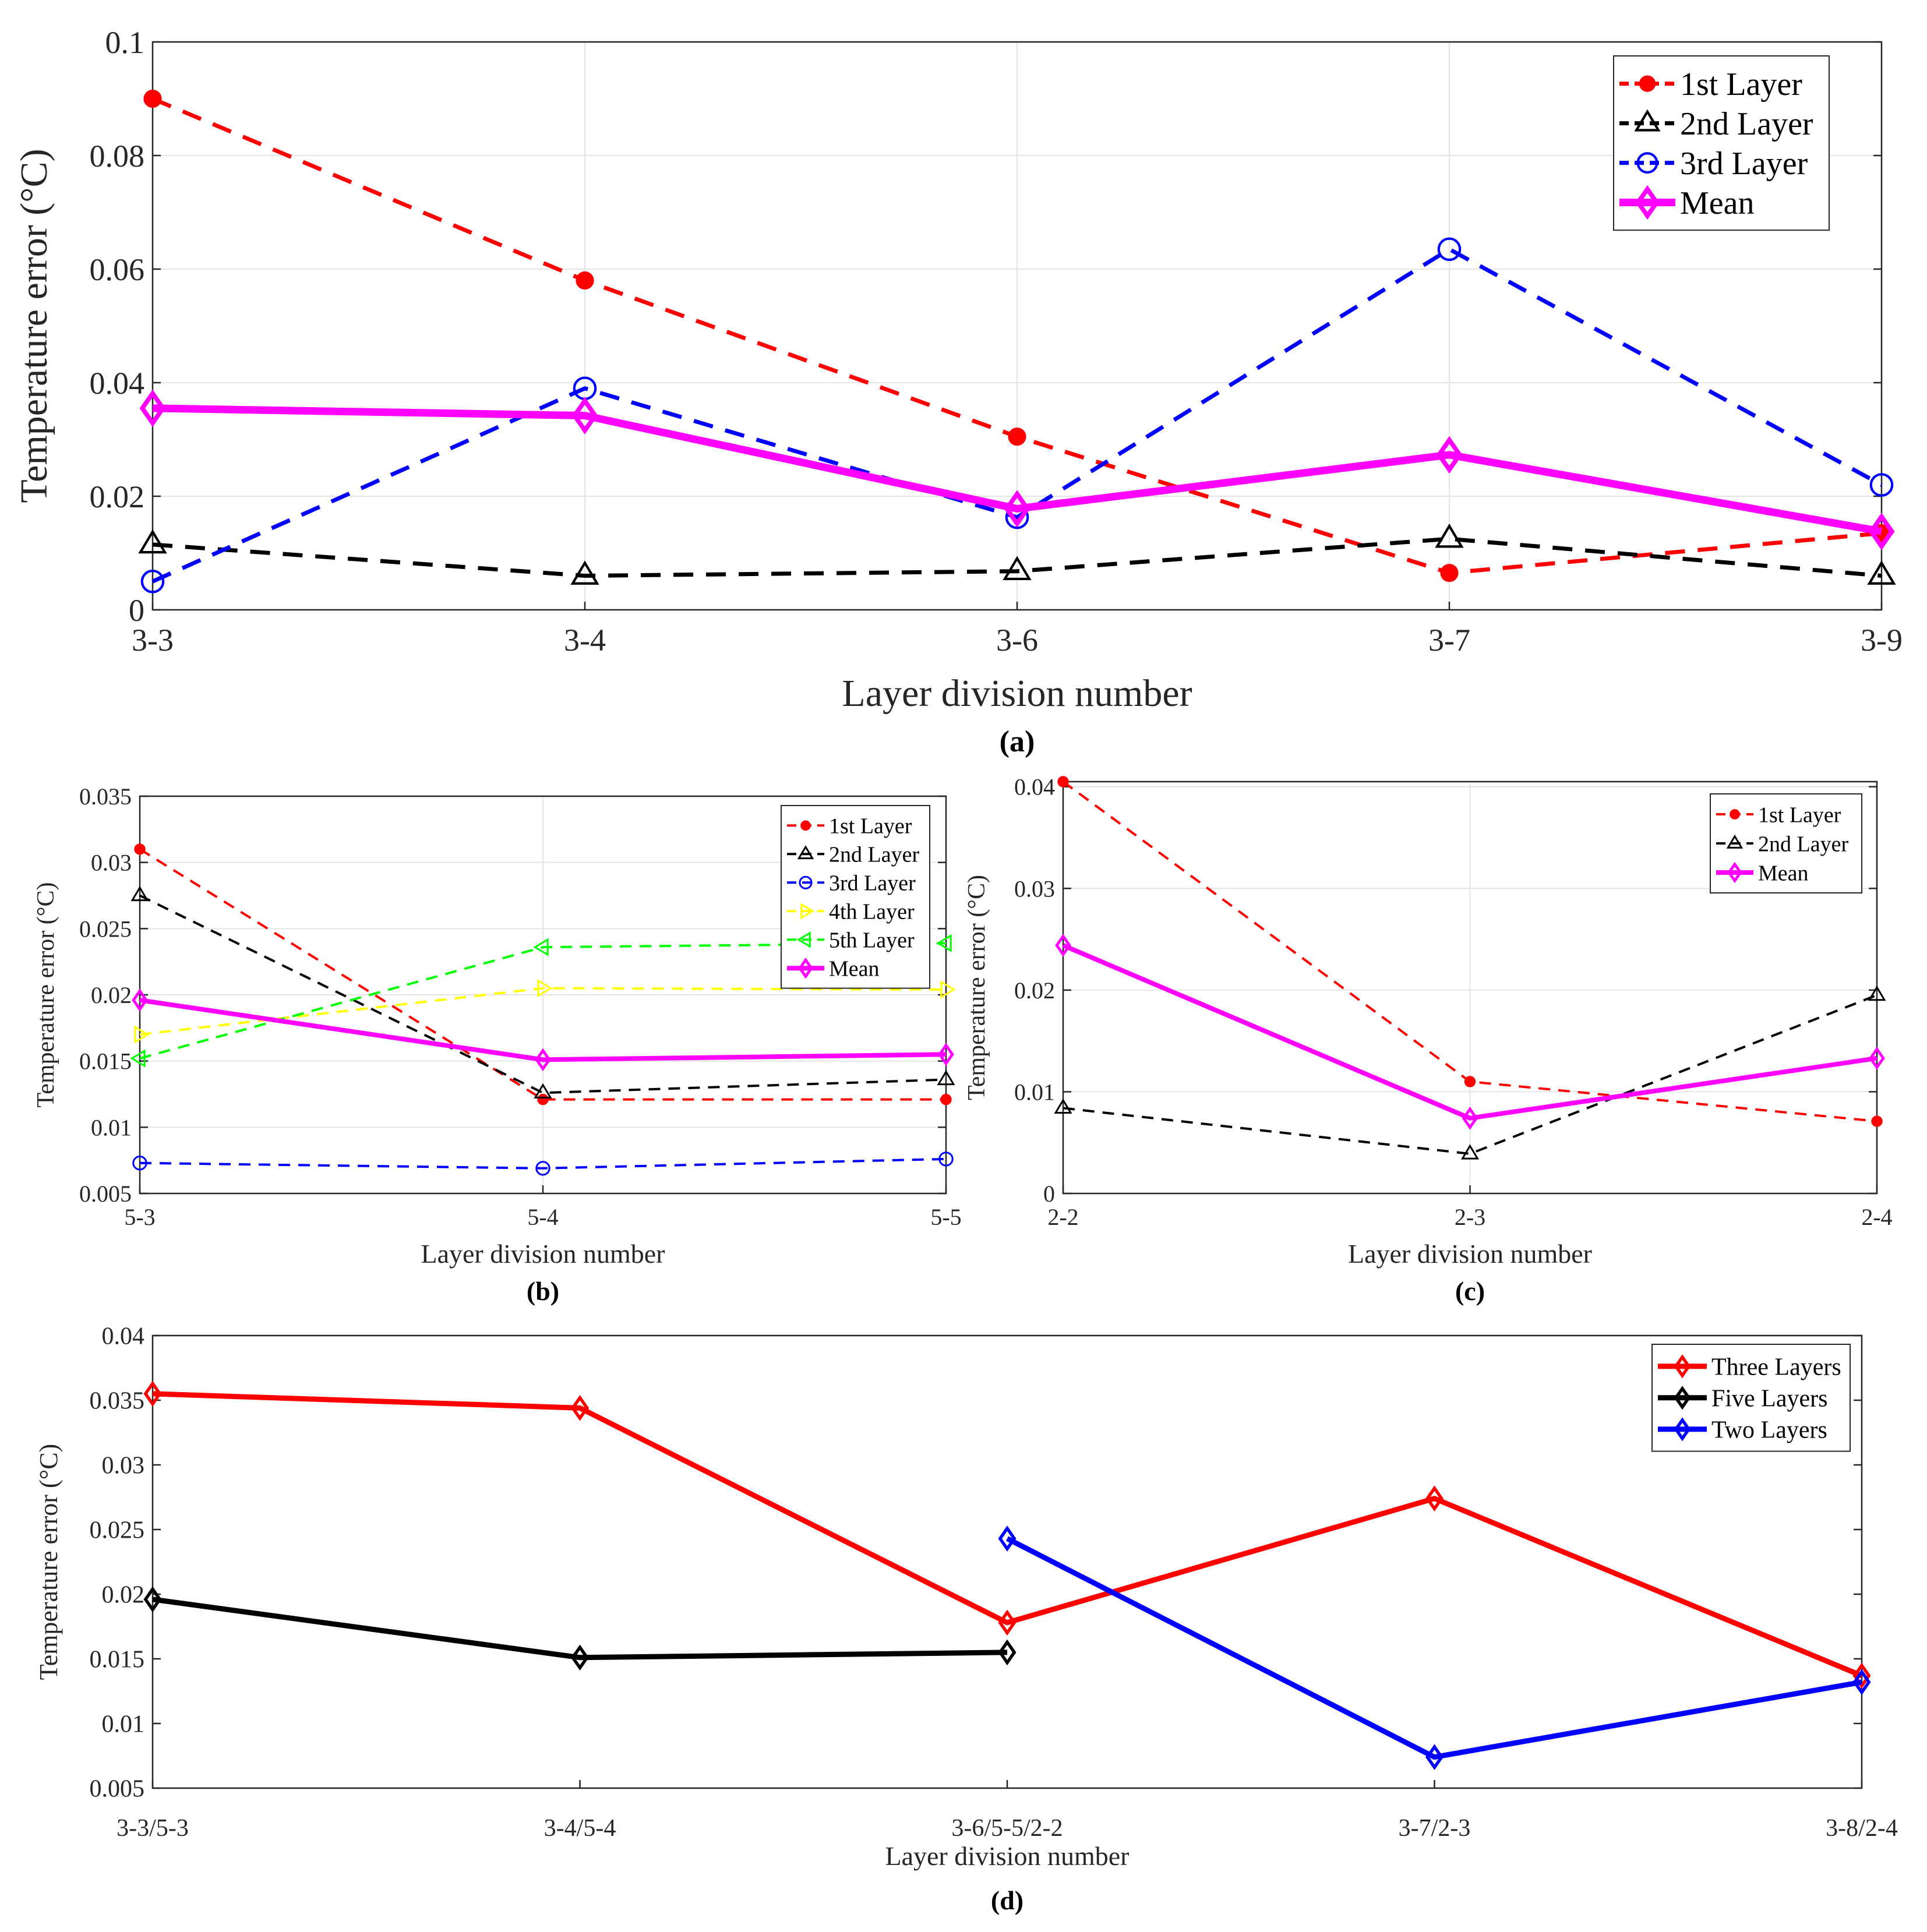 This screenshot has height=1932, width=1927. Describe the element at coordinates (542, 1217) in the screenshot. I see `x-tick-label: 5-4` at that location.